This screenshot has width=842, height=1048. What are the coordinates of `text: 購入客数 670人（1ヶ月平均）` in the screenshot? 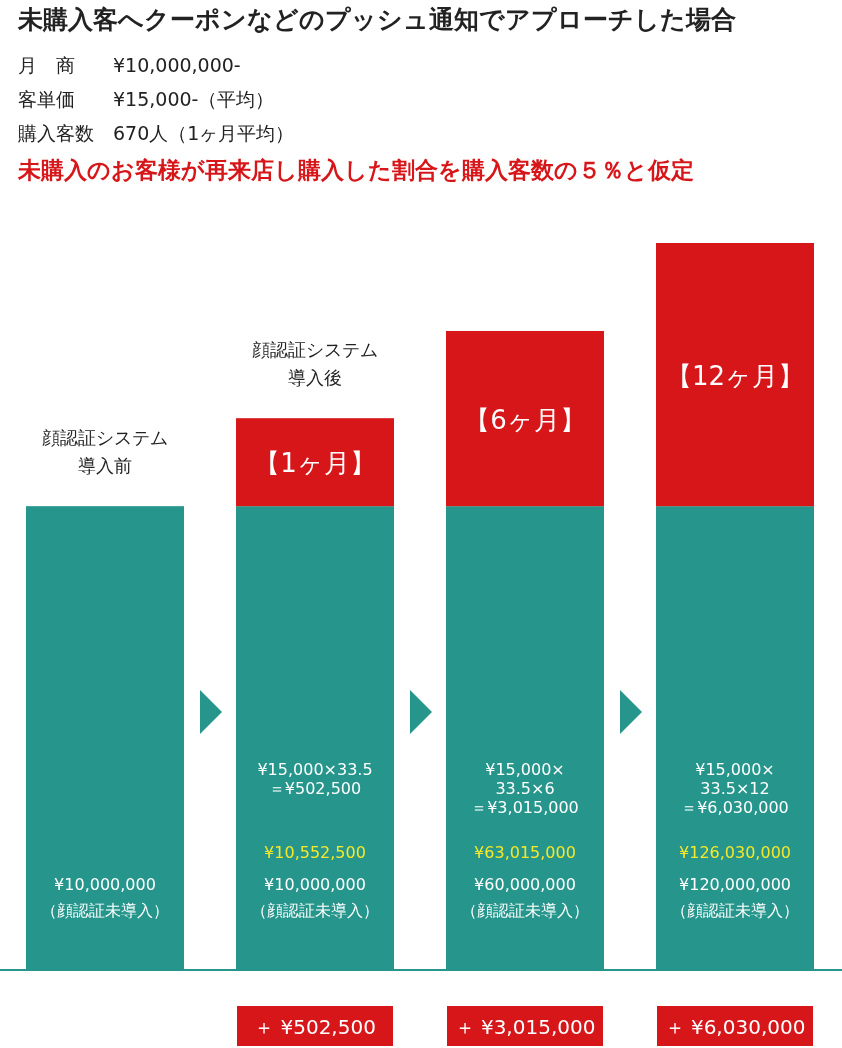 It's located at (156, 133).